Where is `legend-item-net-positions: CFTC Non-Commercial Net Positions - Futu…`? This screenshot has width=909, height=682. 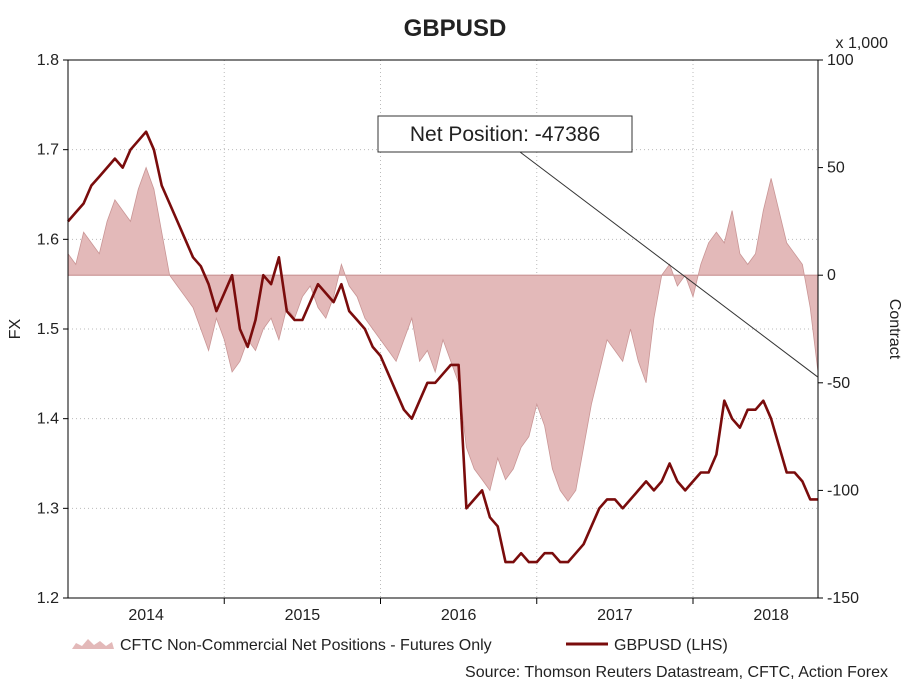 legend-item-net-positions: CFTC Non-Commercial Net Positions - Futu… is located at coordinates (282, 645).